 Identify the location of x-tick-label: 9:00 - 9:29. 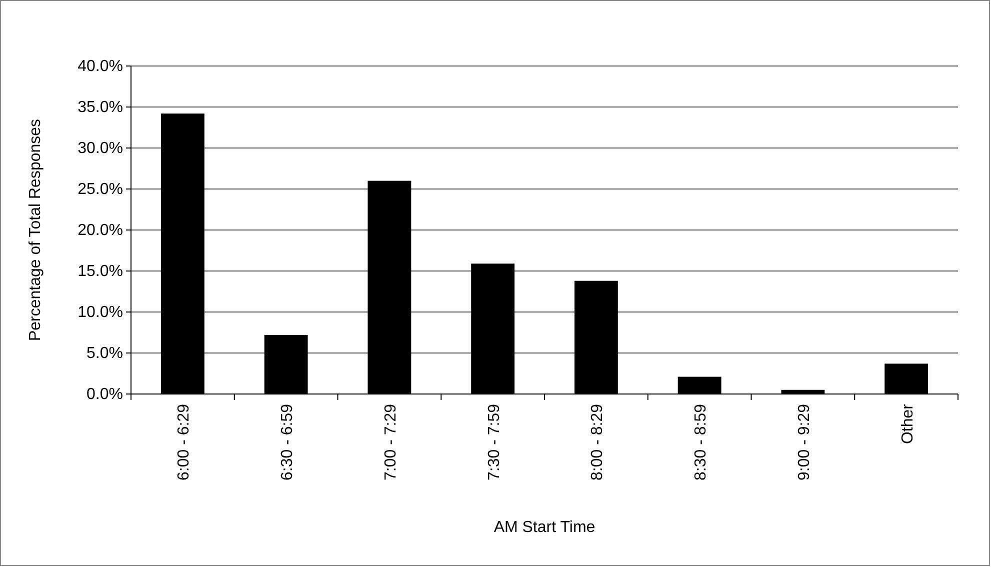
(804, 442).